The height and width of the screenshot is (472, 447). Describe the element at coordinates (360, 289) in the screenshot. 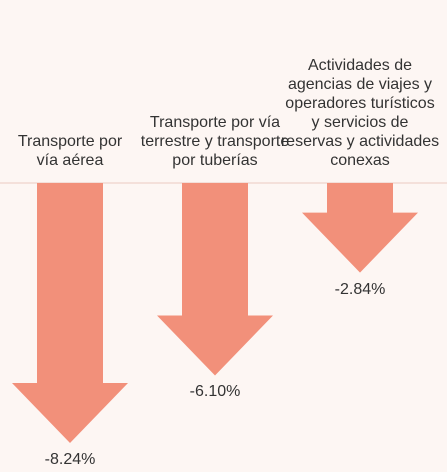

I see `value-label: -2.84%` at that location.